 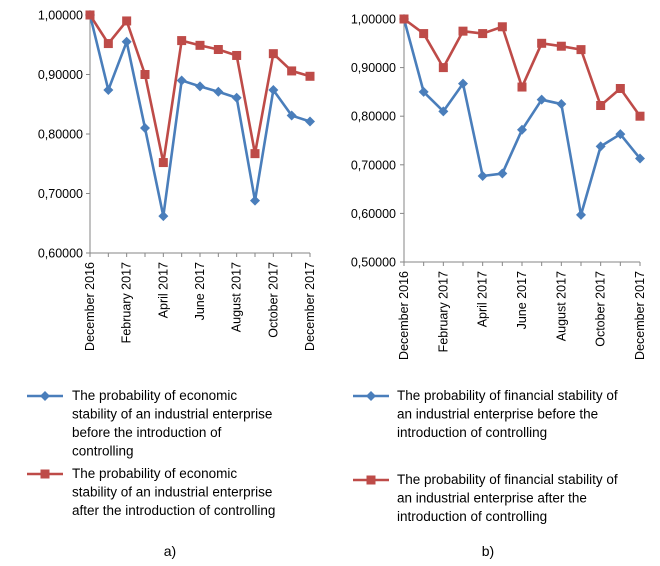 I want to click on chart-caption: a), so click(x=170, y=551).